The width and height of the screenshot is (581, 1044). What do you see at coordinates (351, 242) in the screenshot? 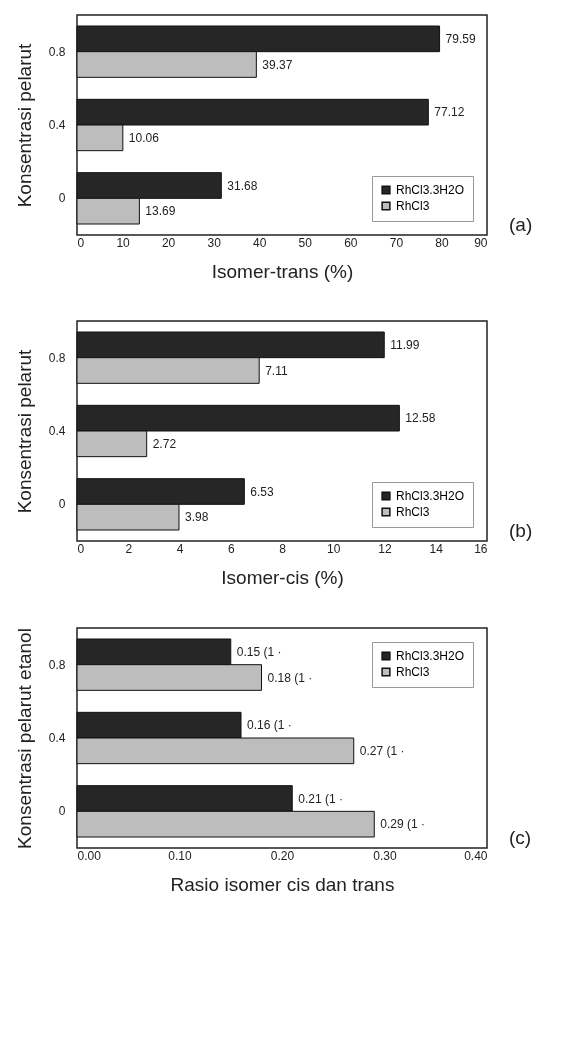
I see `x-tick-label: 60` at bounding box center [351, 242].